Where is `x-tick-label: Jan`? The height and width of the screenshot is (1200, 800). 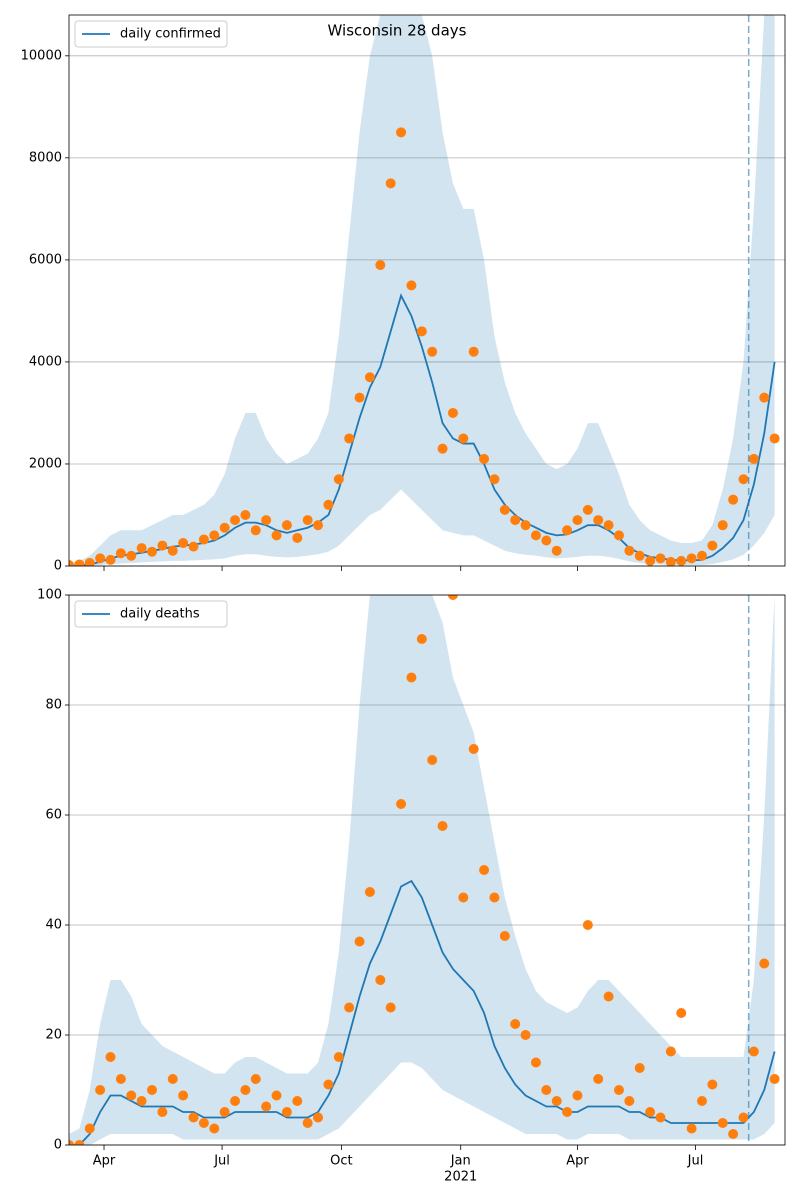
x-tick-label: Jan is located at coordinates (460, 1161).